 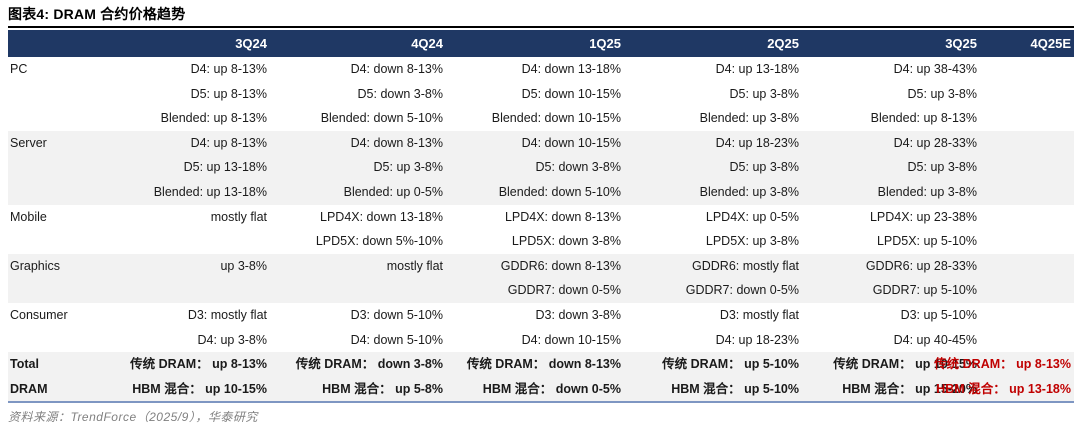 I want to click on cell-line: 传统 DRAM： down 8-13%, so click(x=543, y=364).